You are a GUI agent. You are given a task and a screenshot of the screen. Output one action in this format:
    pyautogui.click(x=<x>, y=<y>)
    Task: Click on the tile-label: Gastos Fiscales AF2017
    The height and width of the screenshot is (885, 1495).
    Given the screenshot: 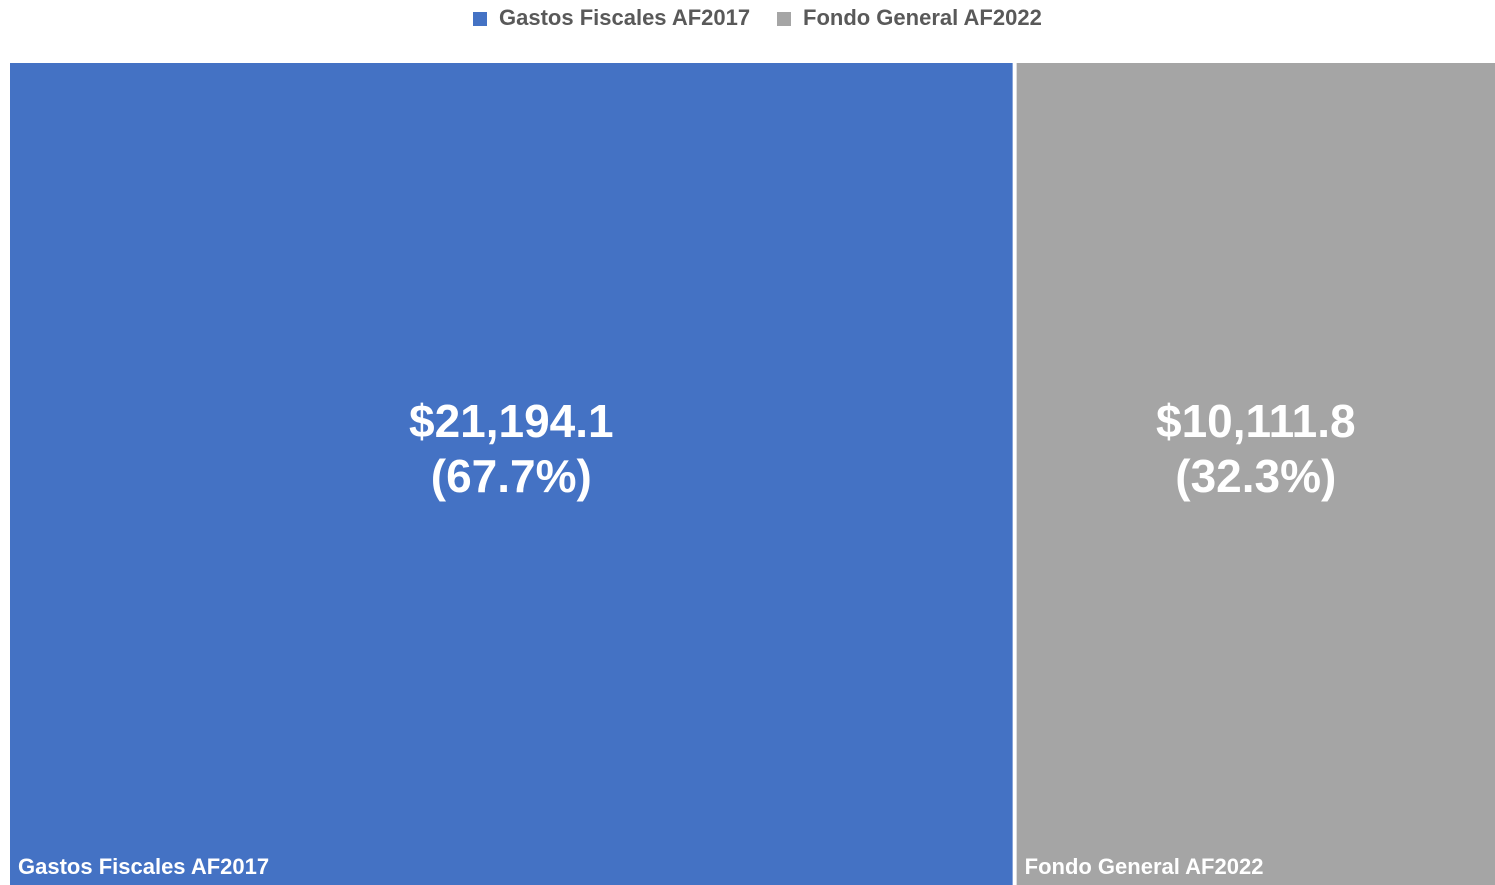 What is the action you would take?
    pyautogui.click(x=143, y=866)
    